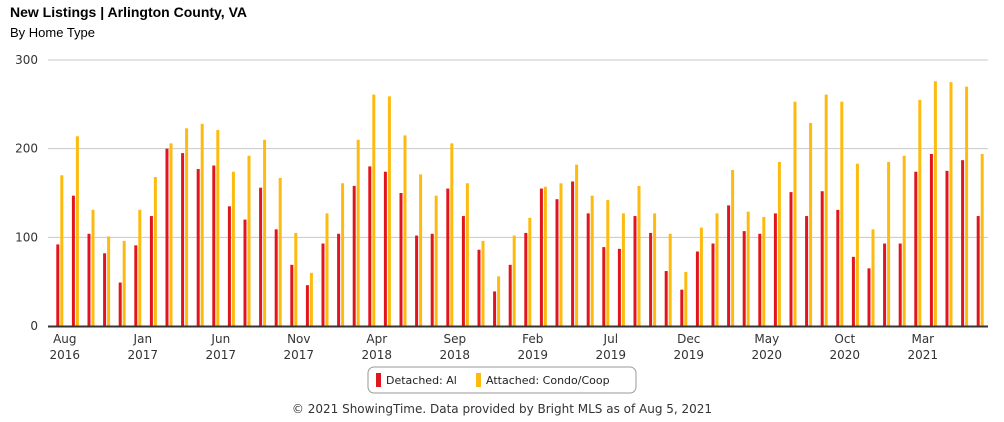 The height and width of the screenshot is (422, 1004). What do you see at coordinates (26, 193) in the screenshot?
I see `y-axis: 0 100 200 300` at bounding box center [26, 193].